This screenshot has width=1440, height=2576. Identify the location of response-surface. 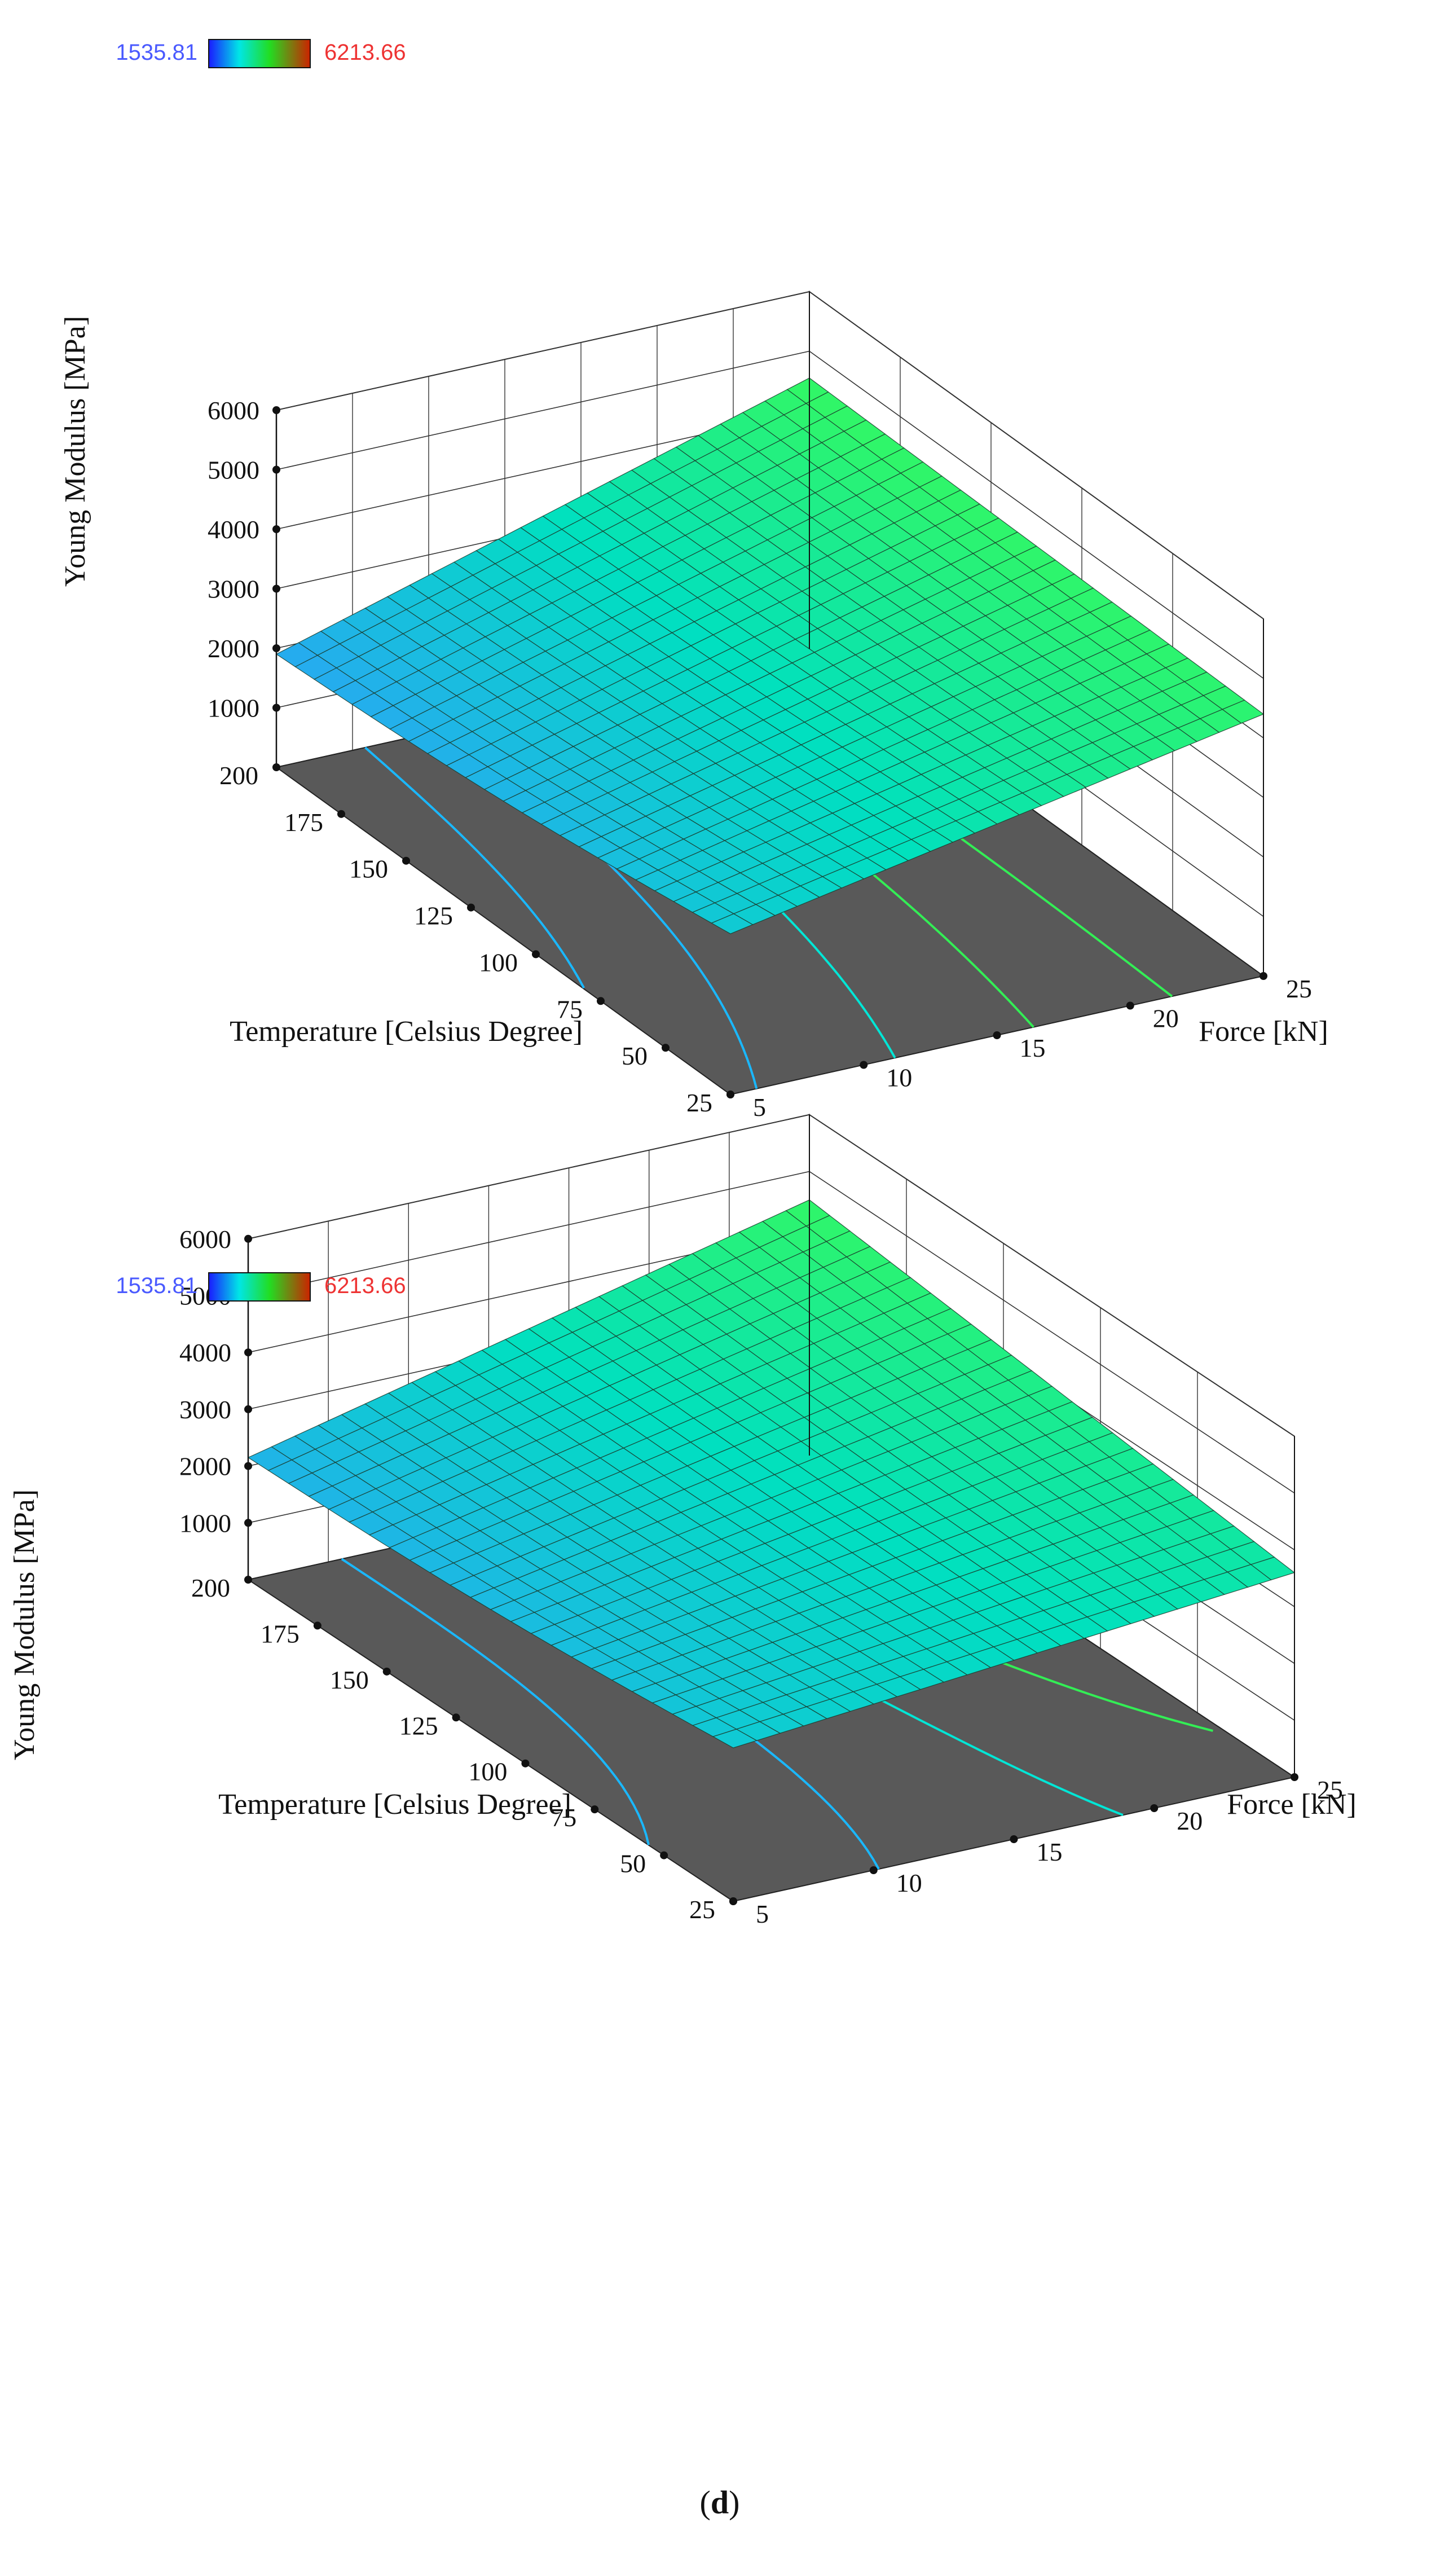
(770, 656).